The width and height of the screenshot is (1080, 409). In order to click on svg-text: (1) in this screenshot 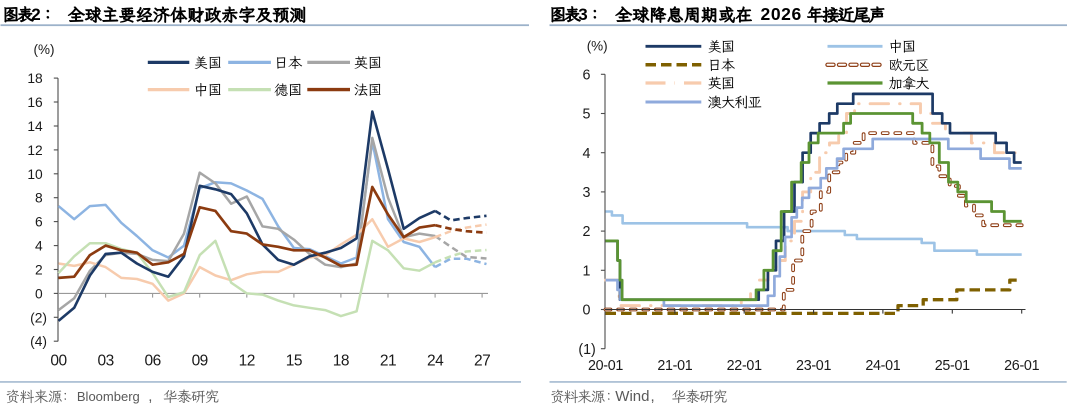, I will do `click(586, 350)`.